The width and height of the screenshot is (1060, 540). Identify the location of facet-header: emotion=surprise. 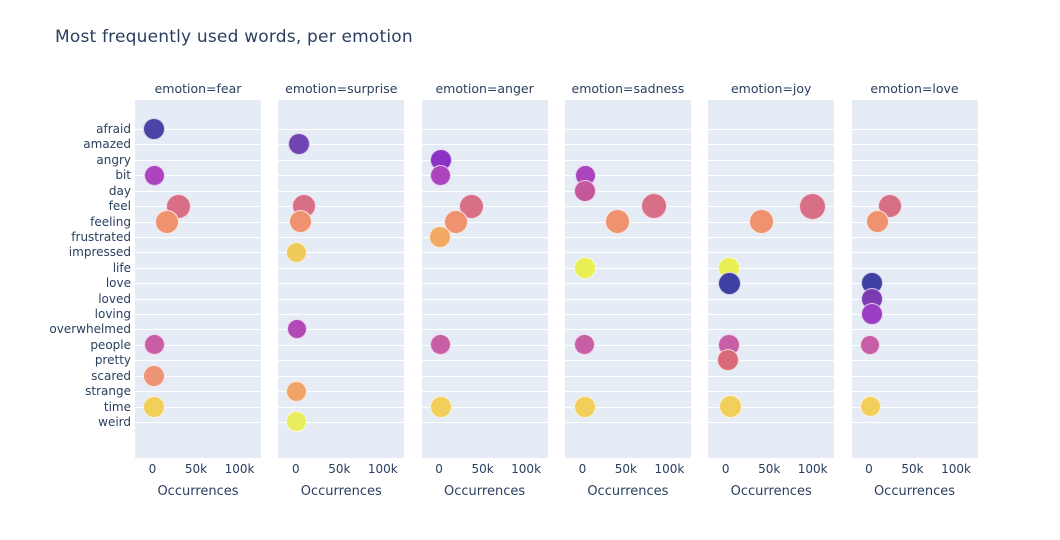
(341, 88).